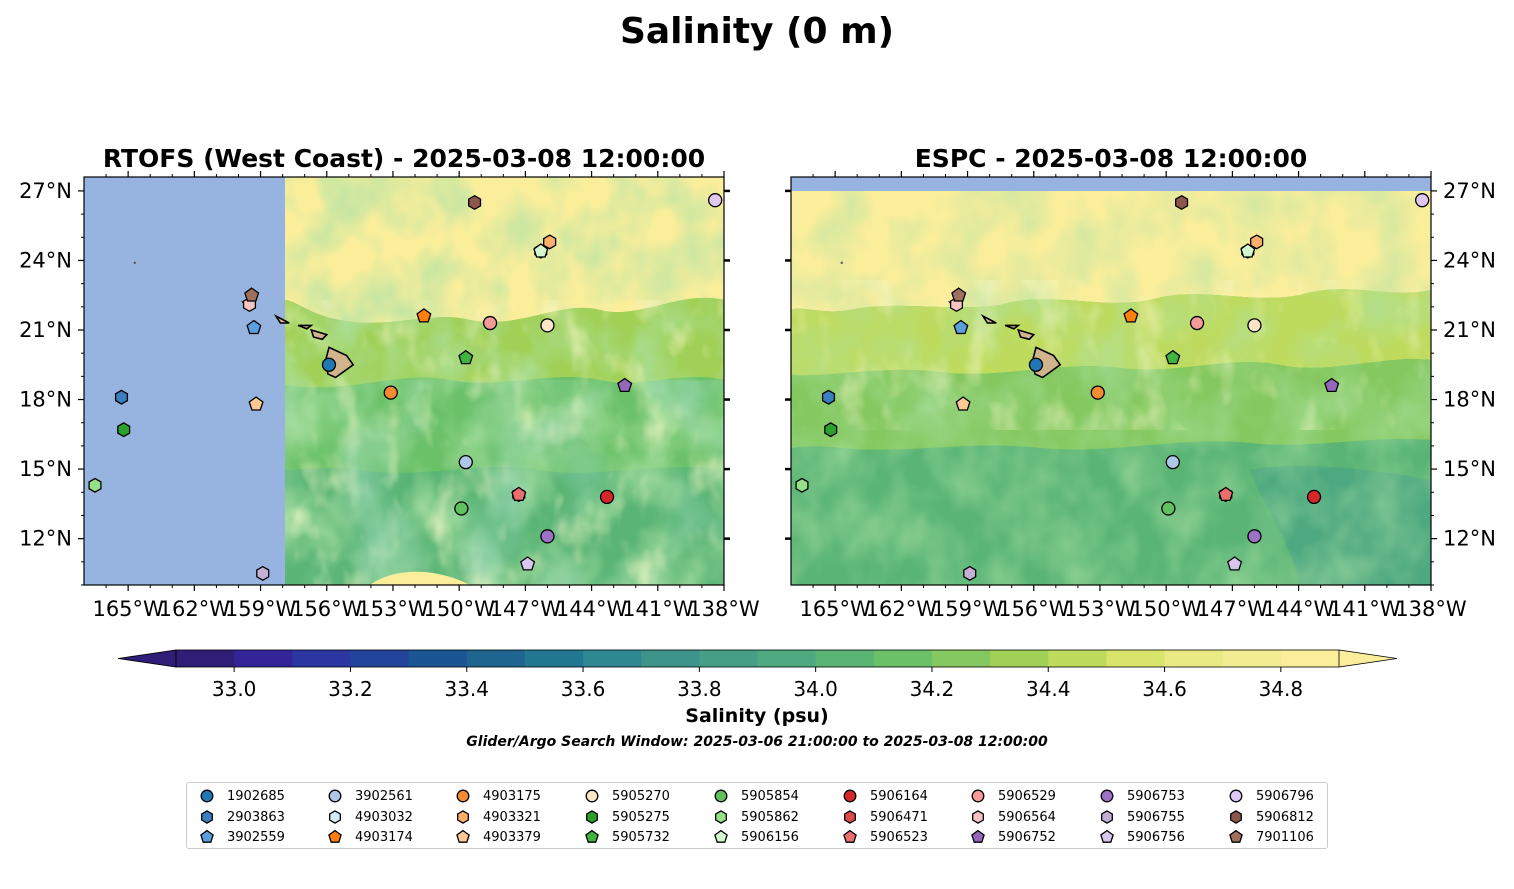  I want to click on legend-item-5905732: 5905732, so click(627, 837).